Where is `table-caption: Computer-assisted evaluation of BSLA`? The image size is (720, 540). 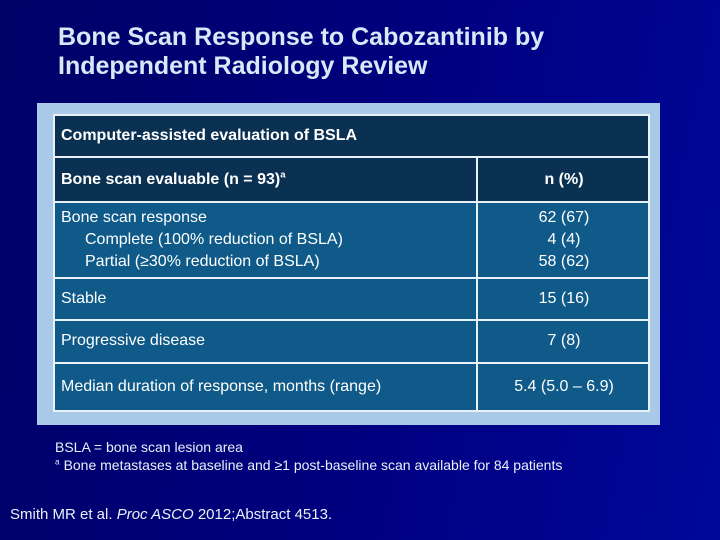 table-caption: Computer-assisted evaluation of BSLA is located at coordinates (351, 136).